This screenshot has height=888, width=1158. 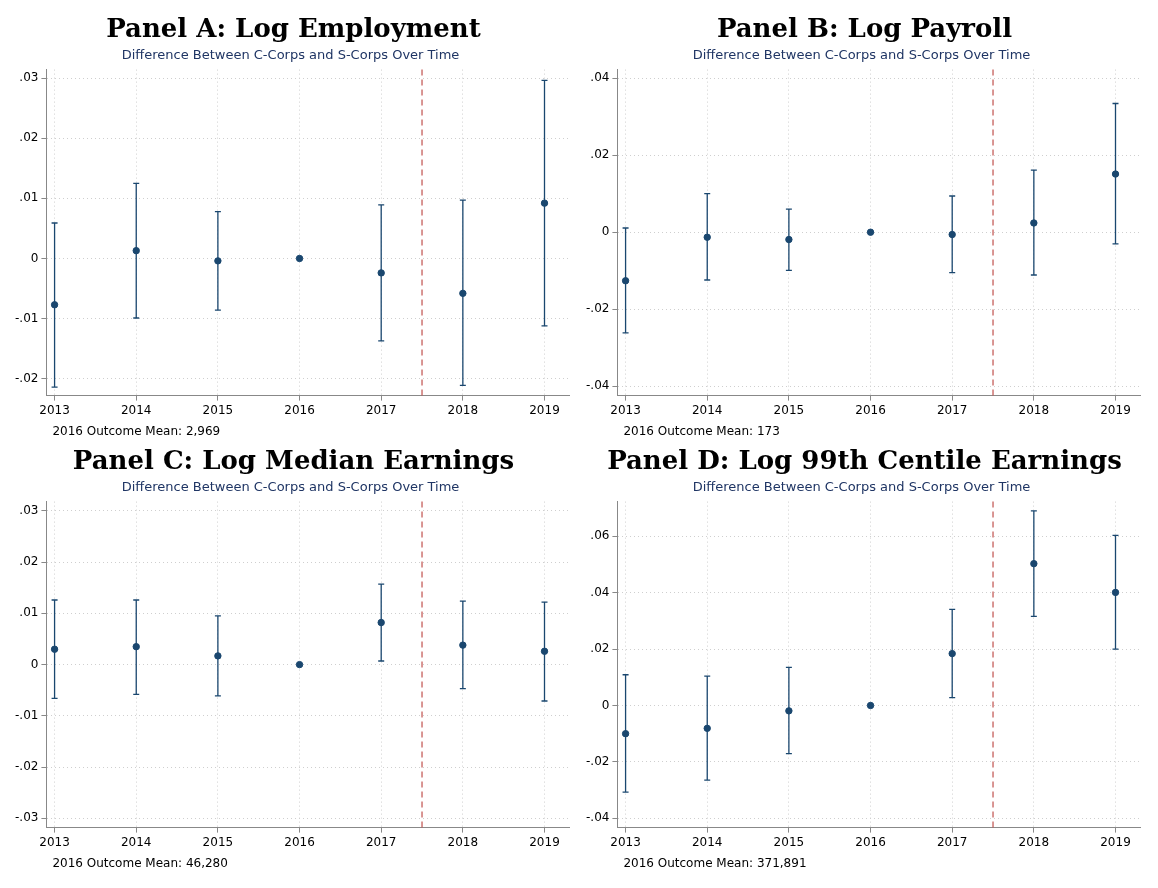 I want to click on chart-title: Panel D: Log 99th Centile Earnings, so click(x=864, y=460).